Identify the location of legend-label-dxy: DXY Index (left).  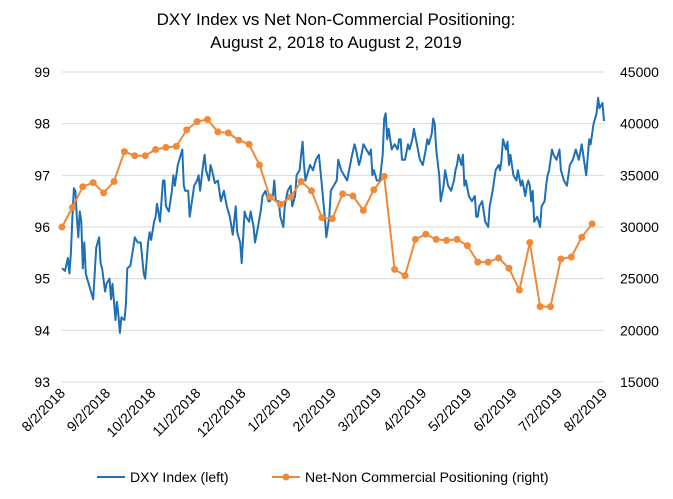
(179, 477).